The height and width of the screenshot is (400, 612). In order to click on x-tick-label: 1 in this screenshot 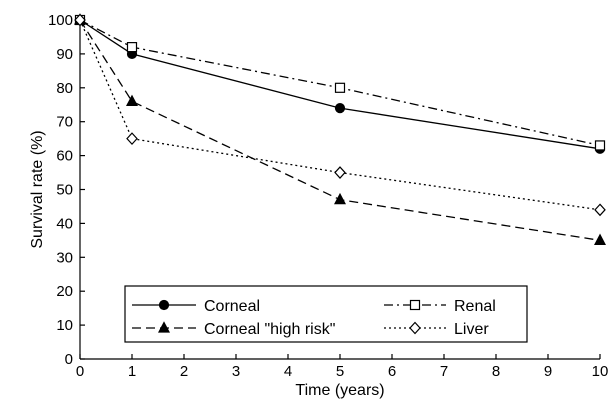, I will do `click(132, 371)`.